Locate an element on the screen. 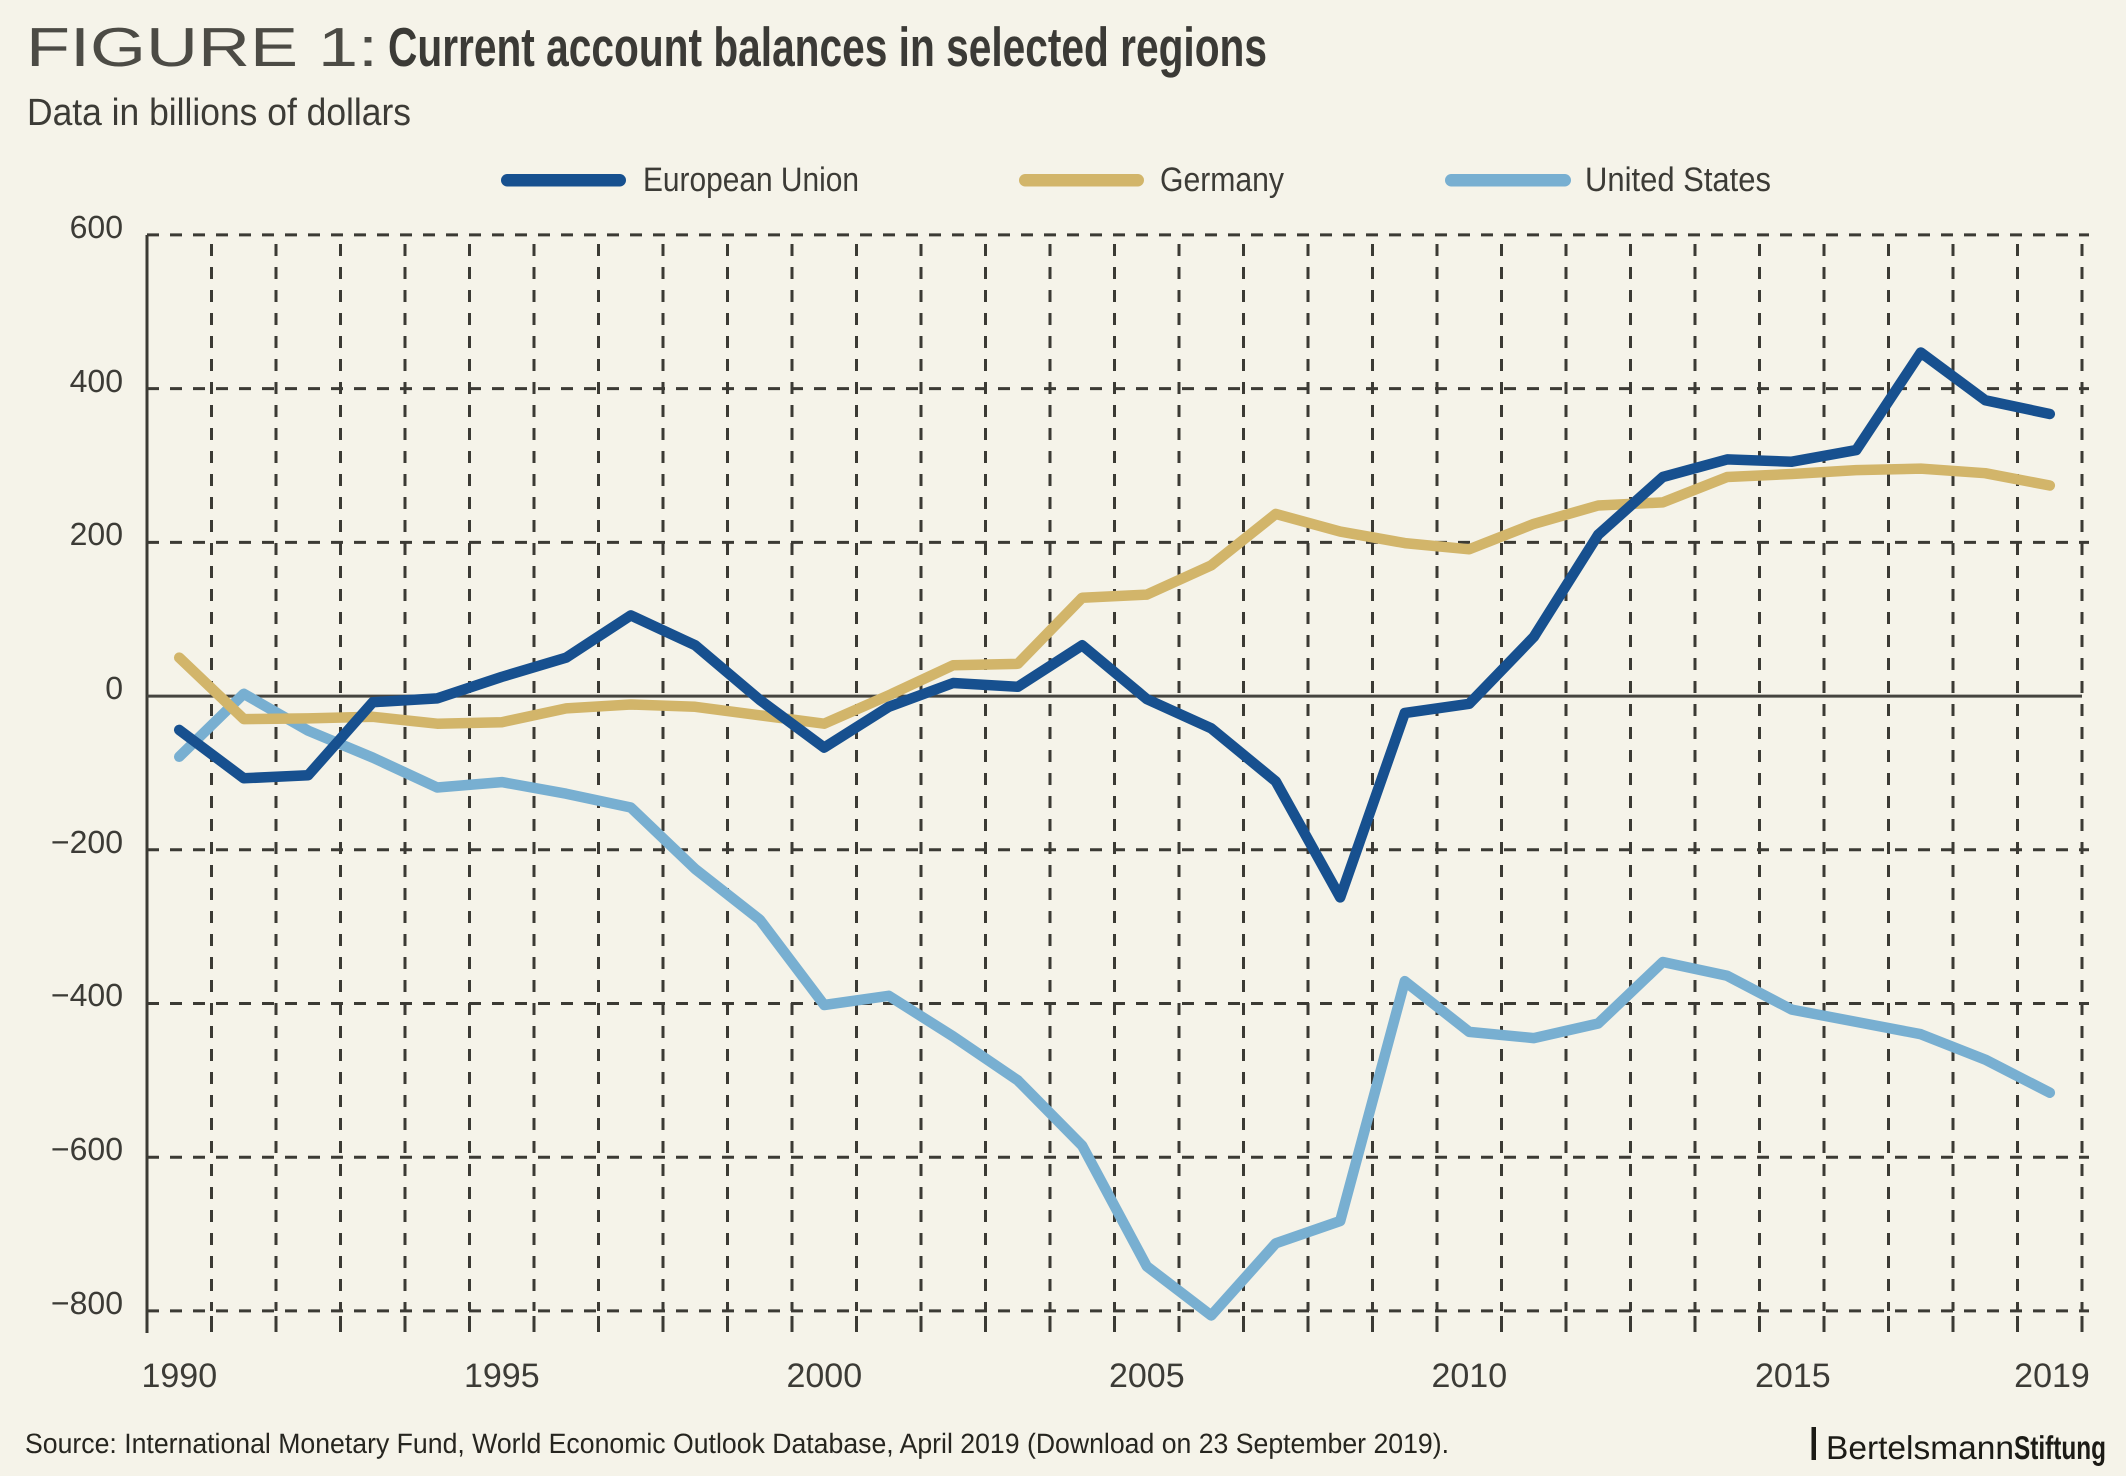 The height and width of the screenshot is (1476, 2126). svg-text: −200 is located at coordinates (87, 842).